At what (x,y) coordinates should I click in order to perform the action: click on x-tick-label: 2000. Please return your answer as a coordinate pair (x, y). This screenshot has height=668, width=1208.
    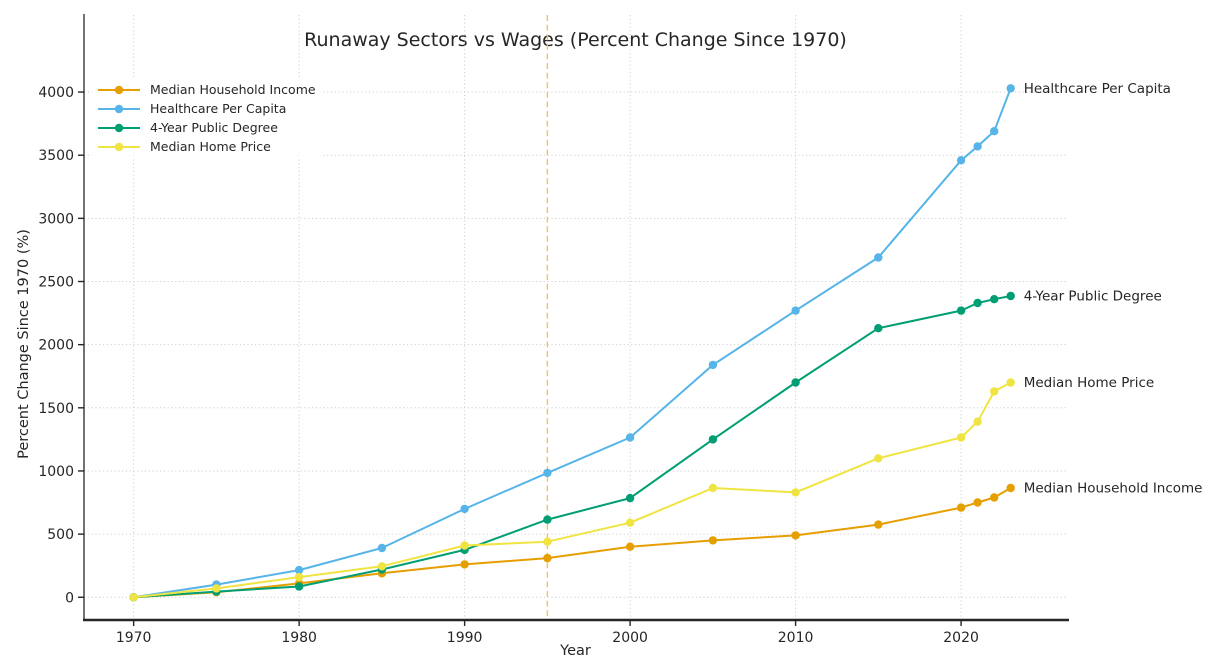
    Looking at the image, I should click on (630, 638).